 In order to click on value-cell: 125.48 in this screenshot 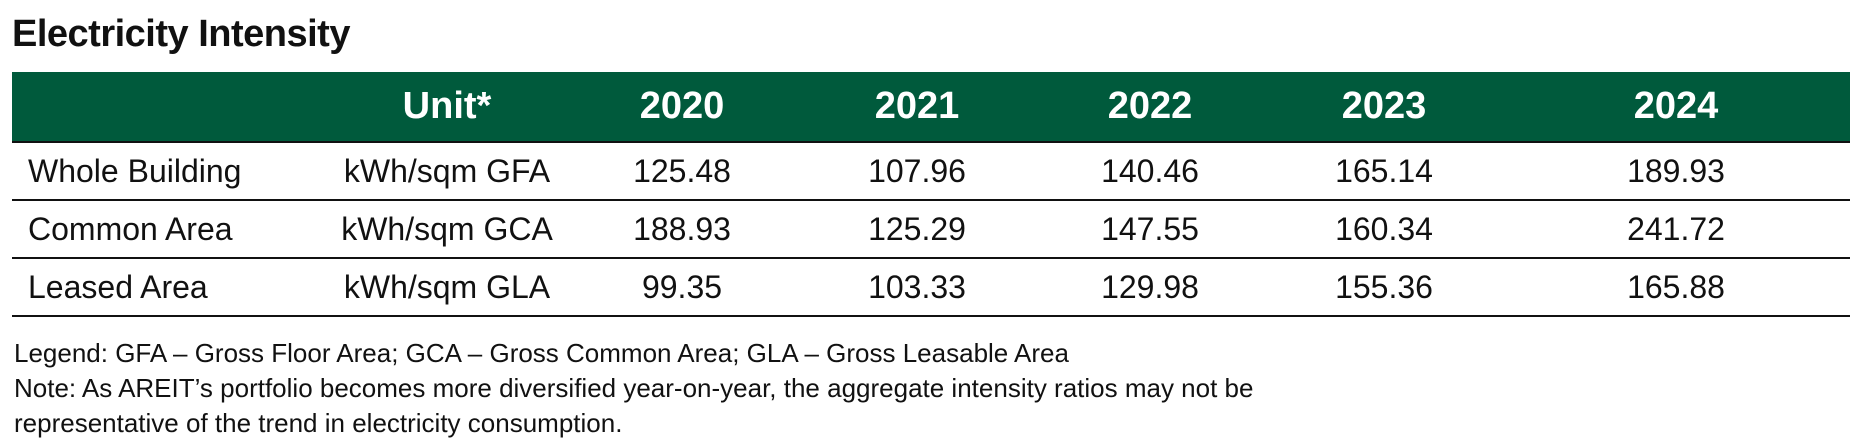, I will do `click(682, 170)`.